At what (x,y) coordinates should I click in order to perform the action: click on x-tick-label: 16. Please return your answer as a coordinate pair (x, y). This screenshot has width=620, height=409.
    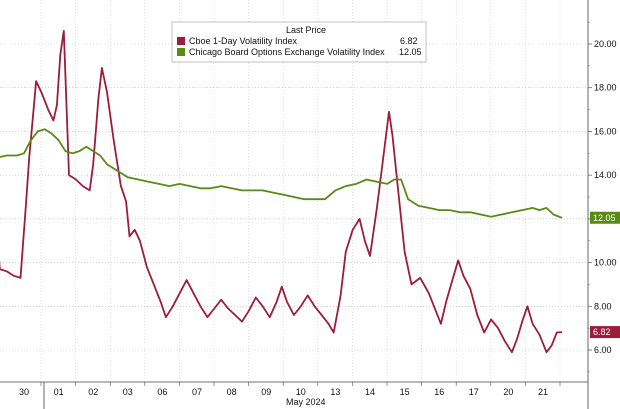
    Looking at the image, I should click on (439, 392).